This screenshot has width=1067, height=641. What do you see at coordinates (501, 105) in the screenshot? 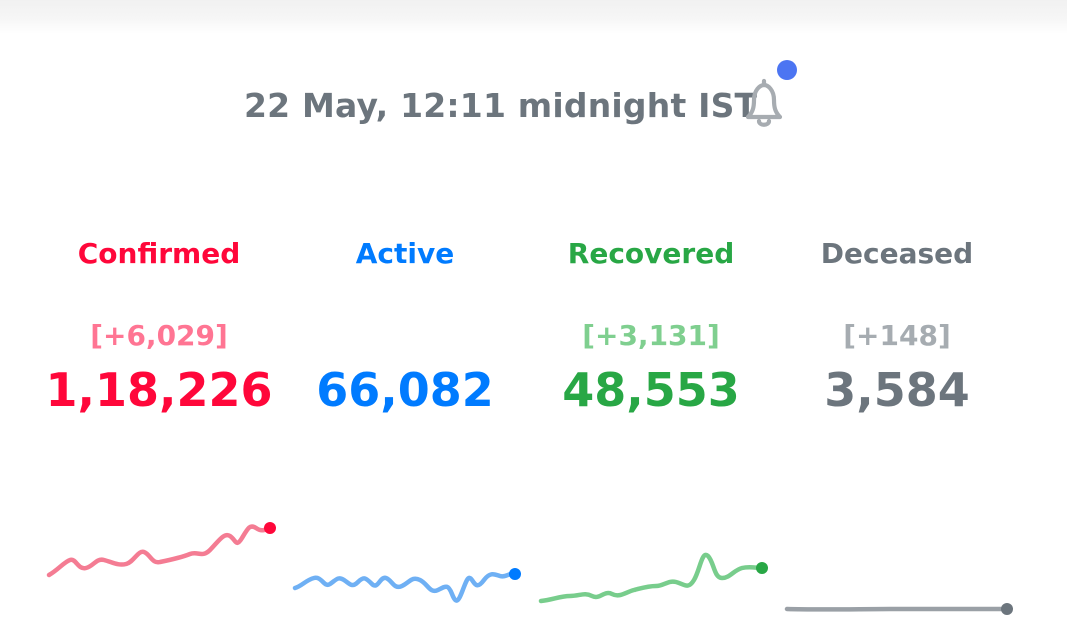
I see `last-updated-timestamp: 22 May, 12:11 midnight IST` at bounding box center [501, 105].